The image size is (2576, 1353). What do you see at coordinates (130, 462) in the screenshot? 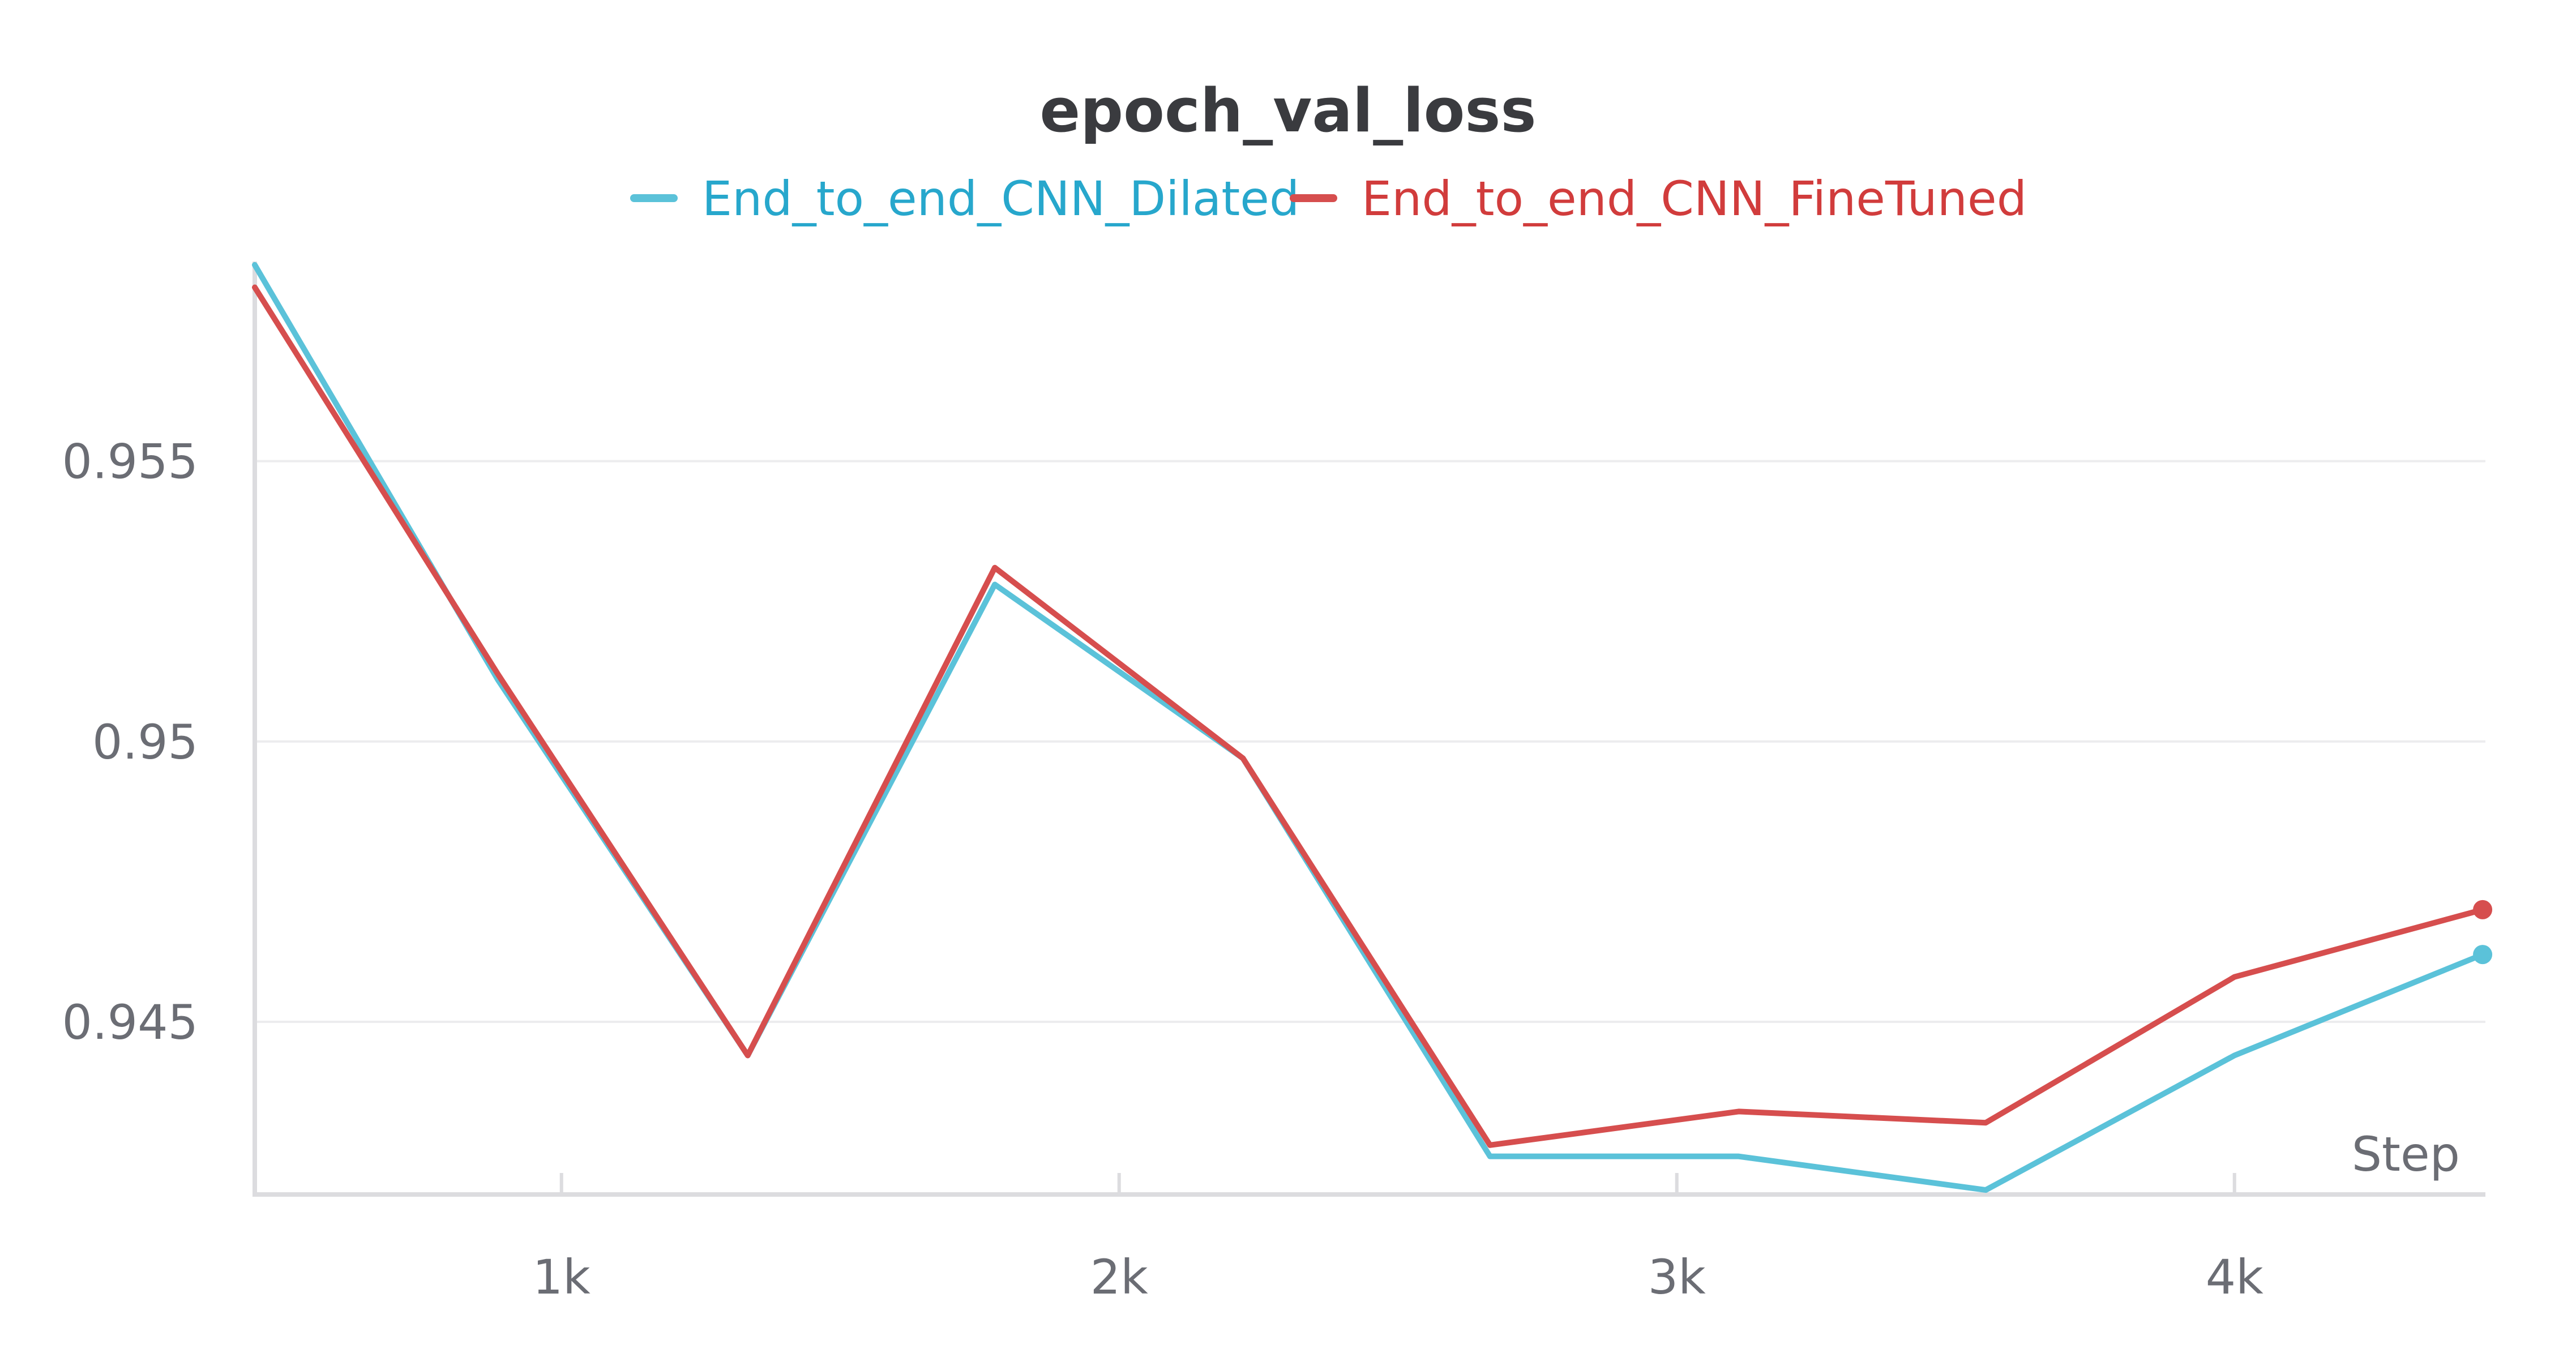
I see `y-tick-label: 0.955` at bounding box center [130, 462].